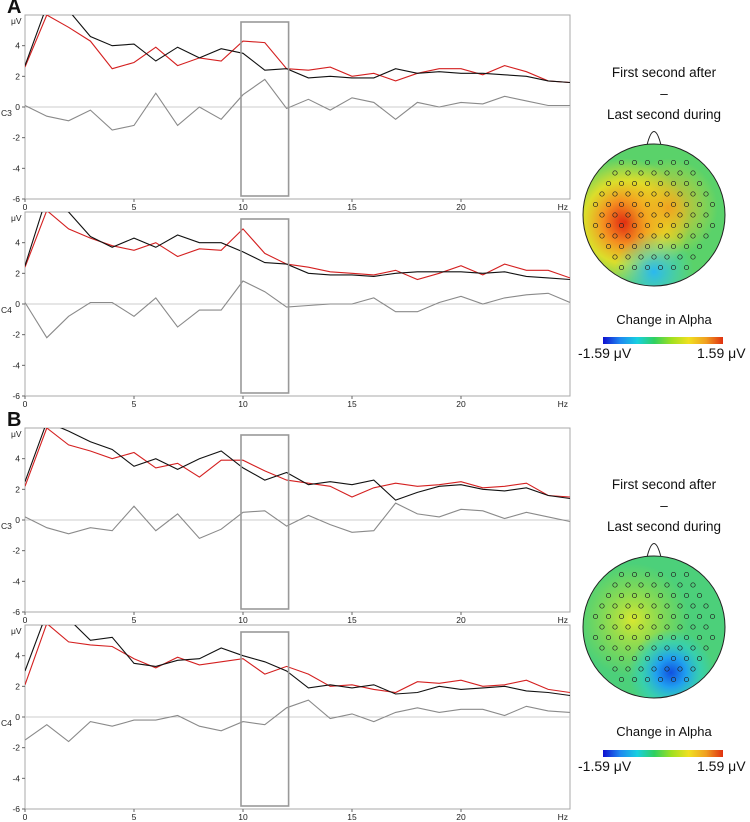  Describe the element at coordinates (605, 766) in the screenshot. I see `colorbar-min-b: -1.59 μV` at that location.